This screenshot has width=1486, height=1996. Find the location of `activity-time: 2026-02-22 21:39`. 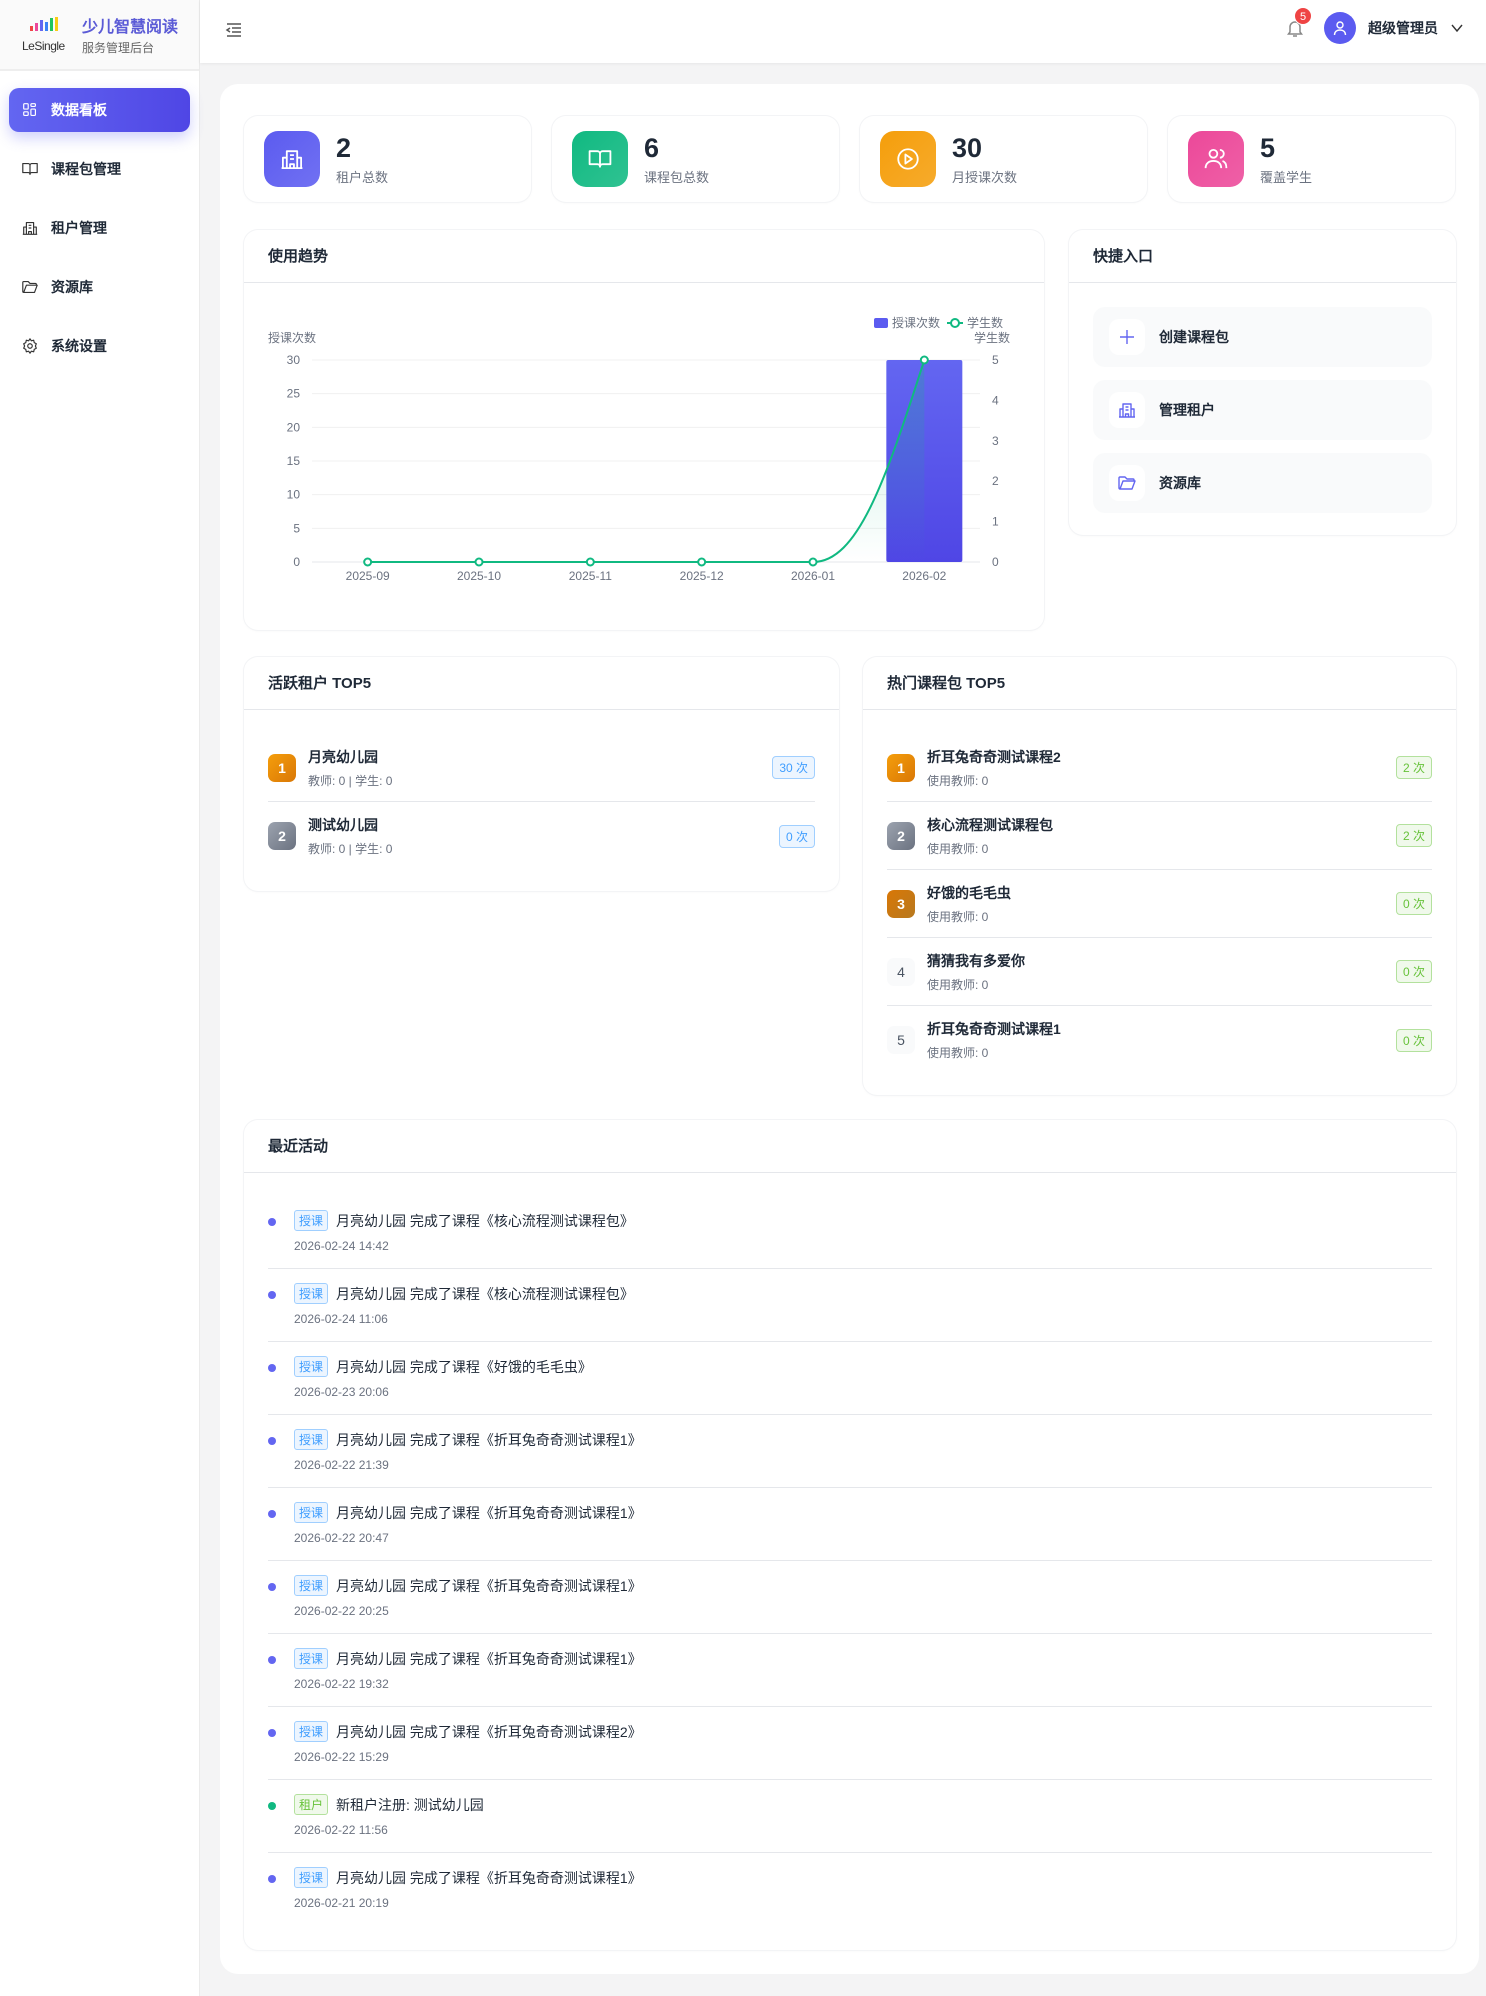

activity-time: 2026-02-22 21:39 is located at coordinates (341, 1465).